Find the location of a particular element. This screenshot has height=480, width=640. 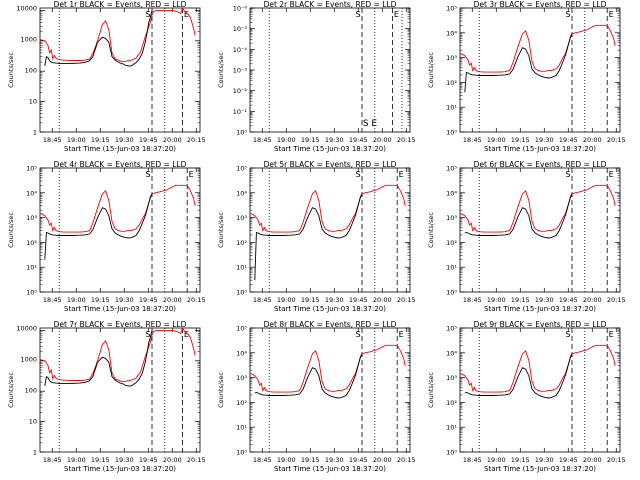

y-tick-label: 10⁻⁵ is located at coordinates (240, 29).